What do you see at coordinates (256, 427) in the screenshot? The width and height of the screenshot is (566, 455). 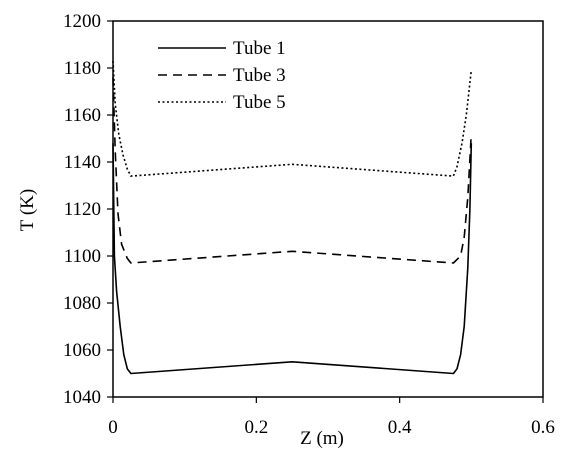 I see `x-tick-label: 0.2` at bounding box center [256, 427].